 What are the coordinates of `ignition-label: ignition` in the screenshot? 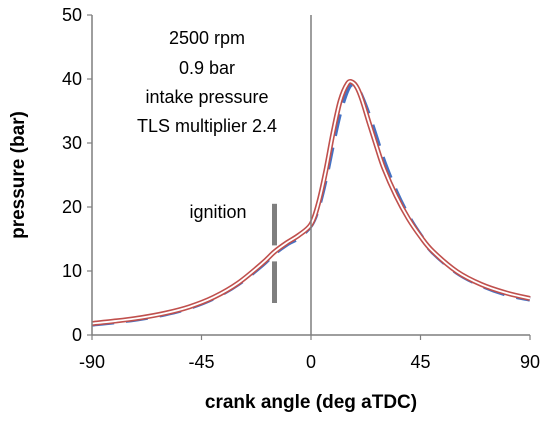 It's located at (217, 212).